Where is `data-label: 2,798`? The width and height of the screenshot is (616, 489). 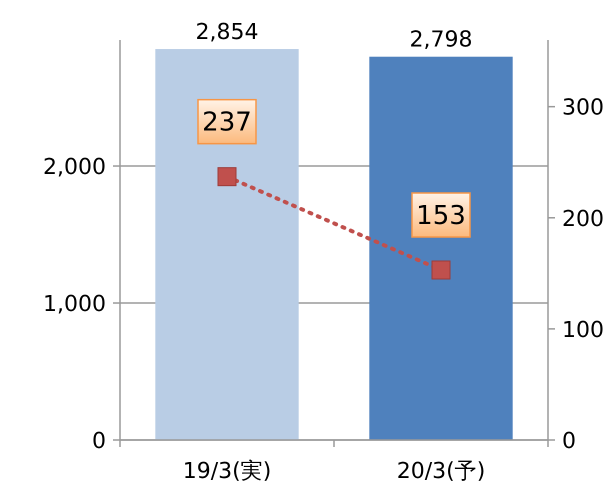 data-label: 2,798 is located at coordinates (441, 40).